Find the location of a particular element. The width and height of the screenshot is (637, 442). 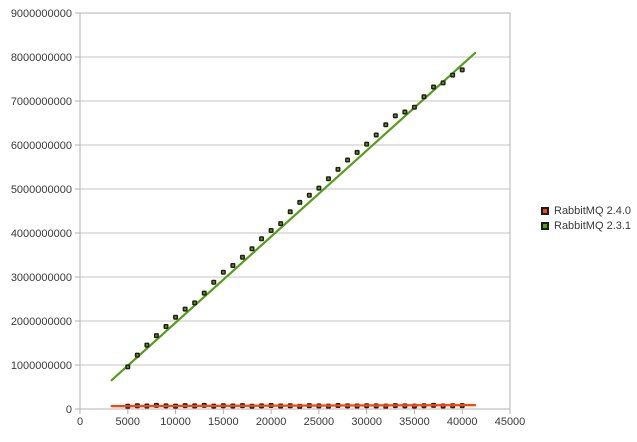

y-axis-tick-label: 8000000000 is located at coordinates (41, 58).